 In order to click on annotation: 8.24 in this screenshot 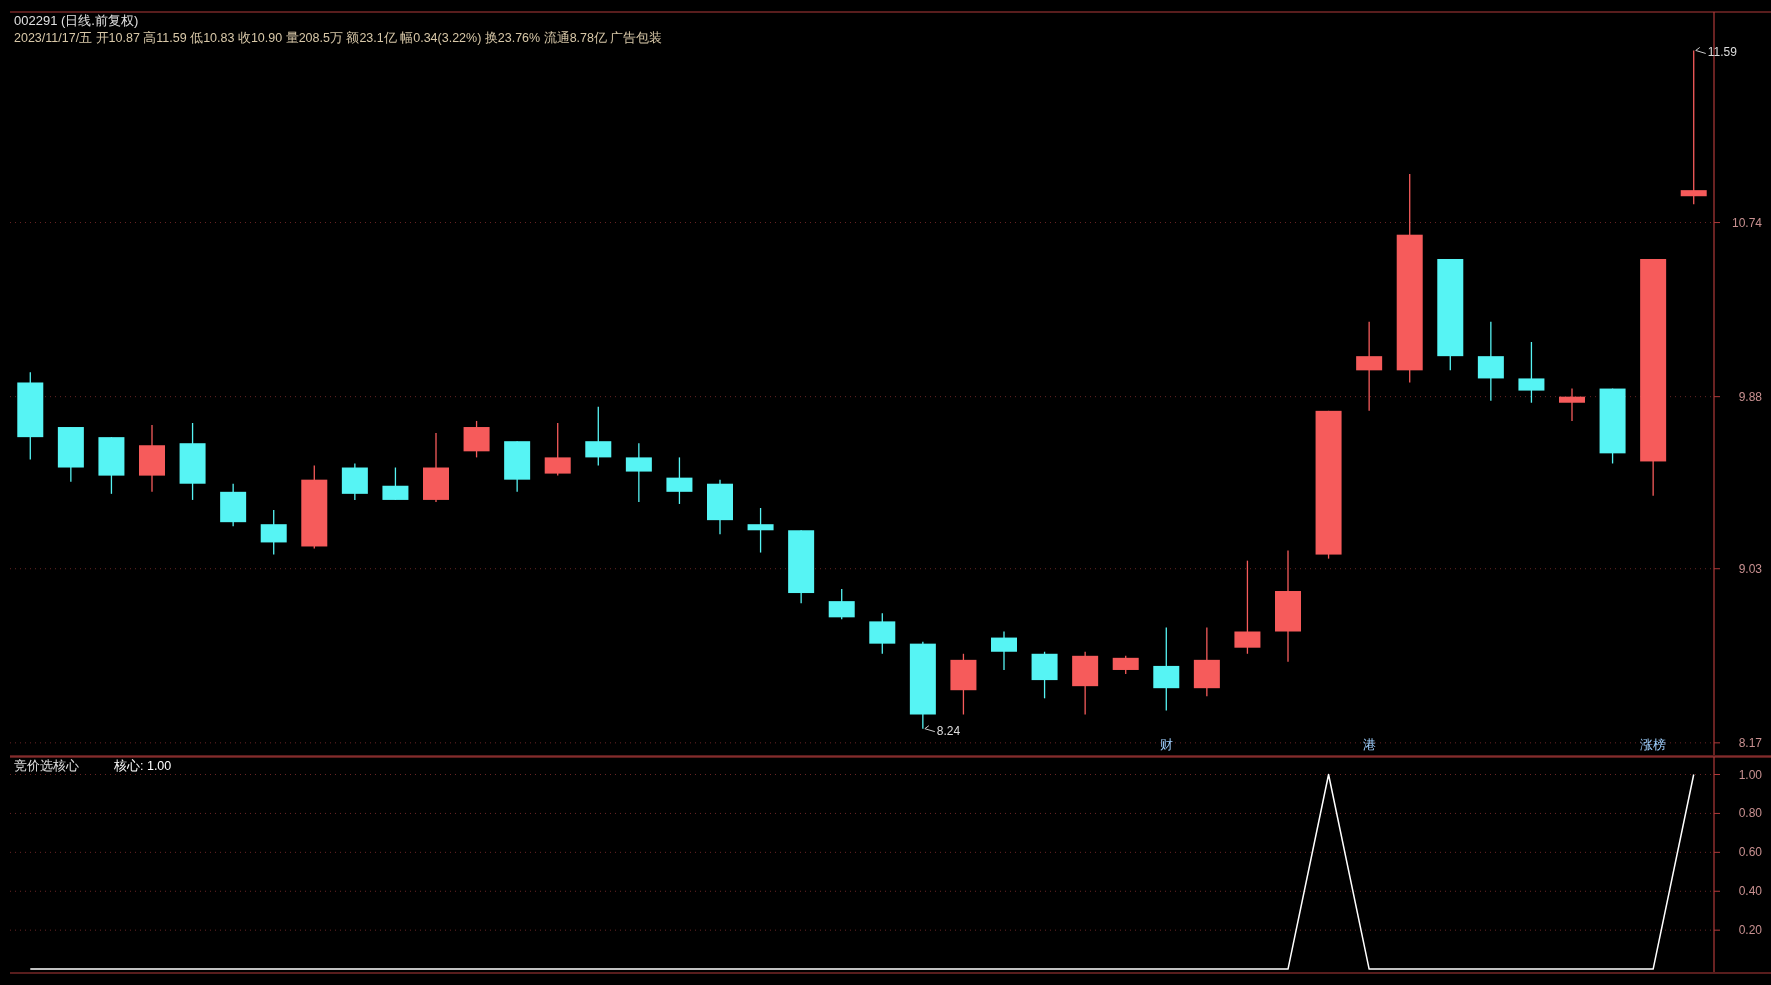, I will do `click(948, 730)`.